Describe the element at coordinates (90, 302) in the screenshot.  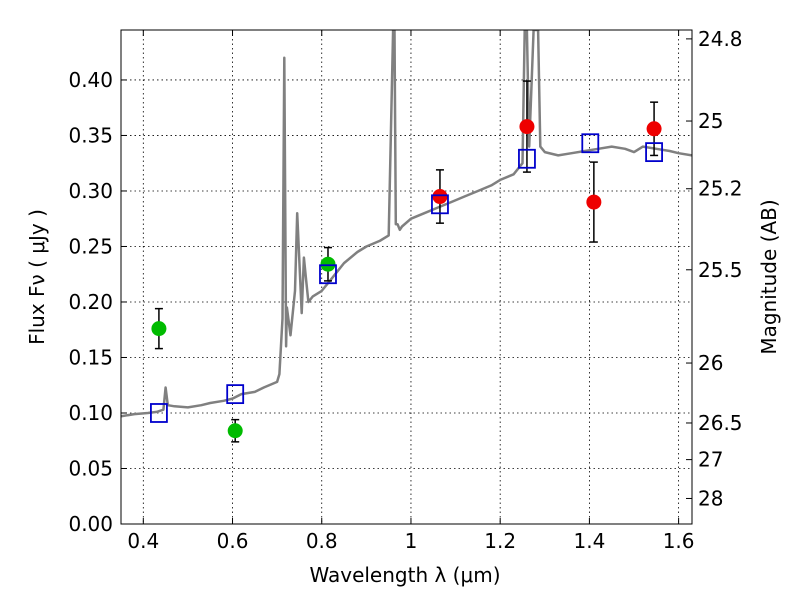
I see `y-tick-label: 0.20` at that location.